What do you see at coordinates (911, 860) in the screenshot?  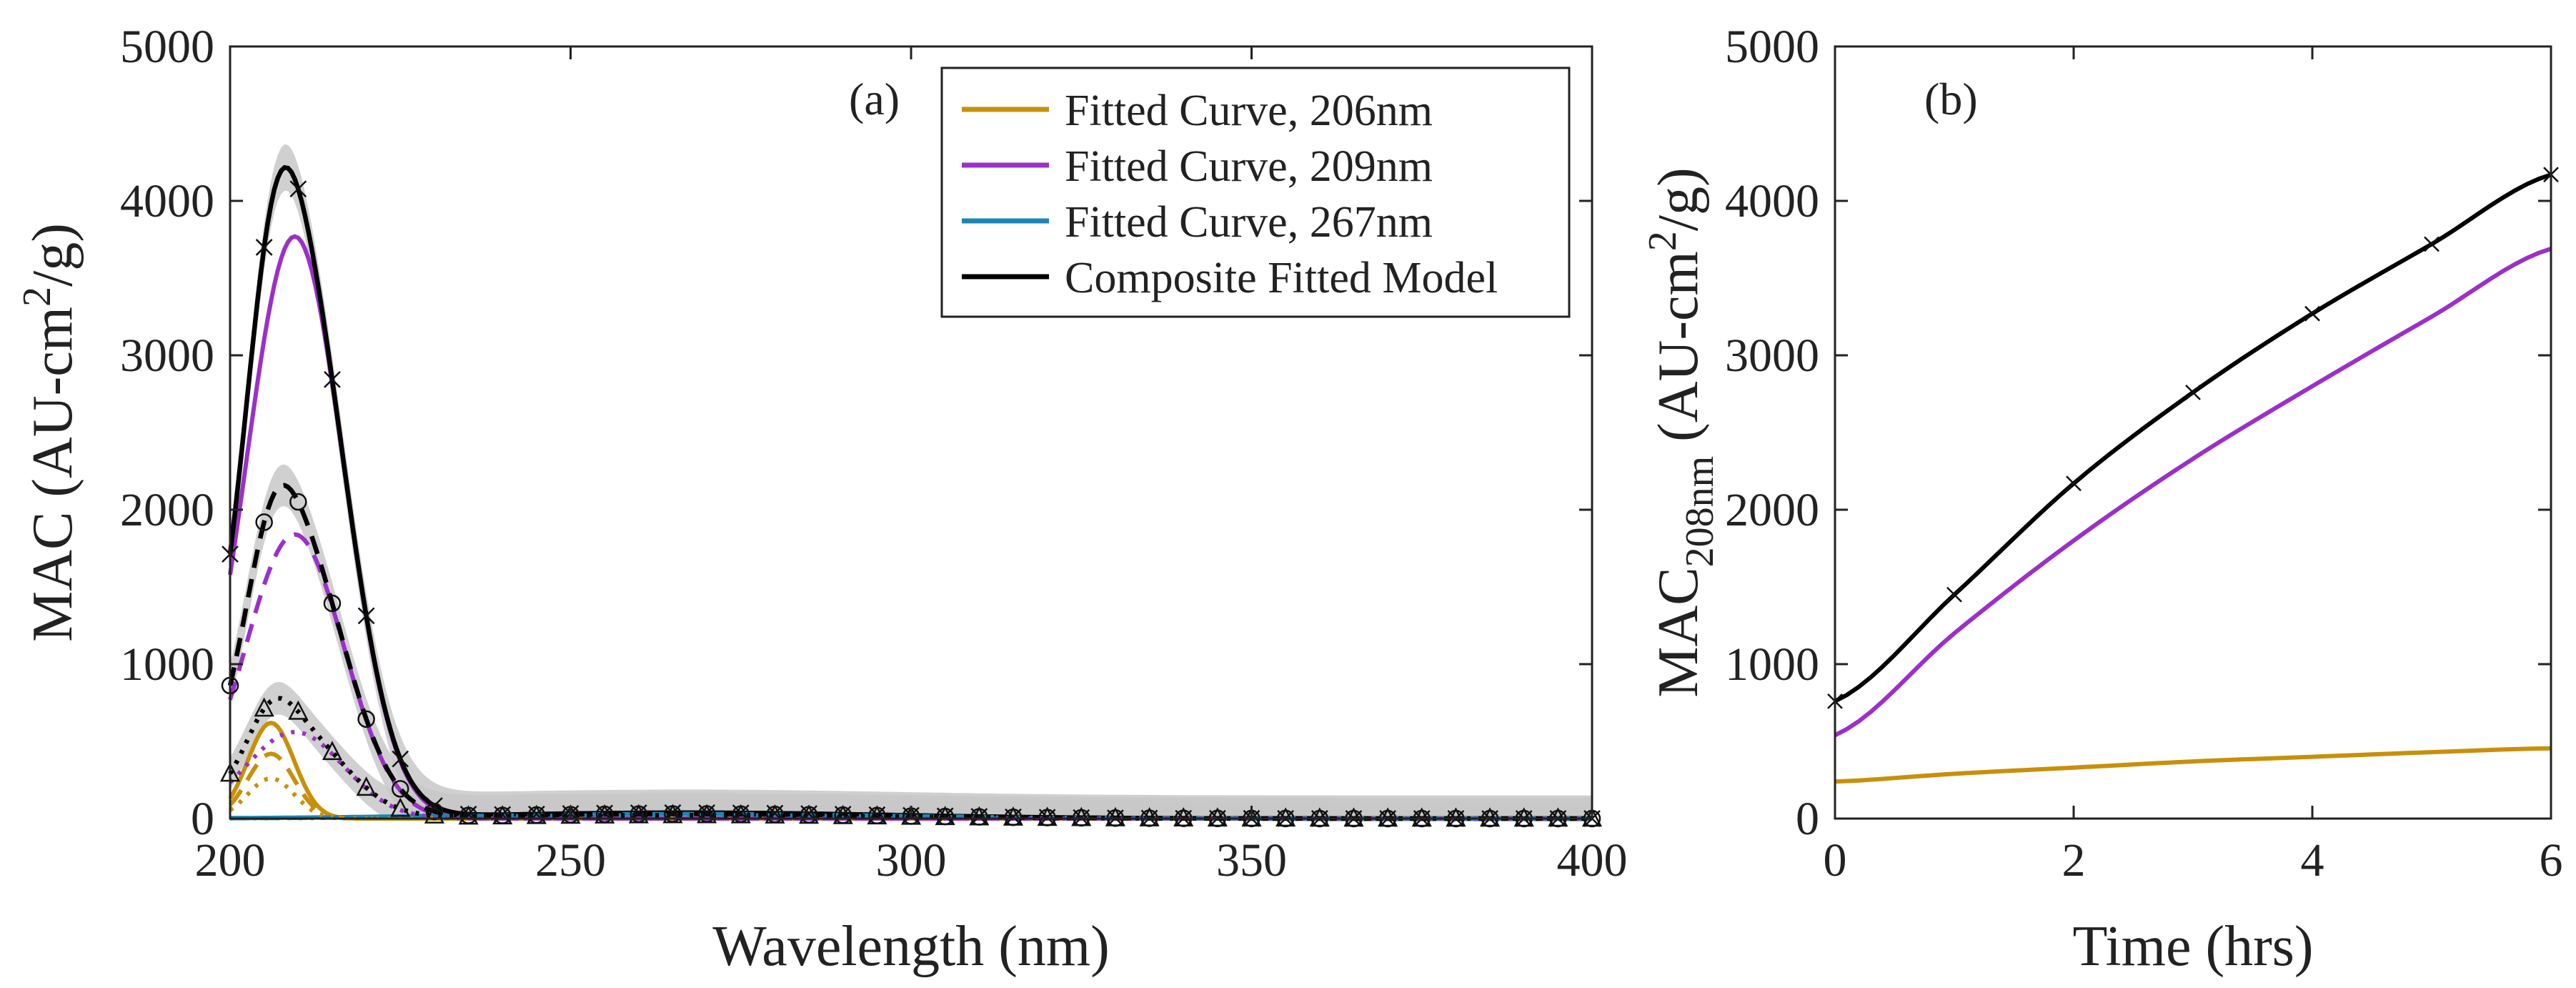 I see `x-tick-label: 300` at bounding box center [911, 860].